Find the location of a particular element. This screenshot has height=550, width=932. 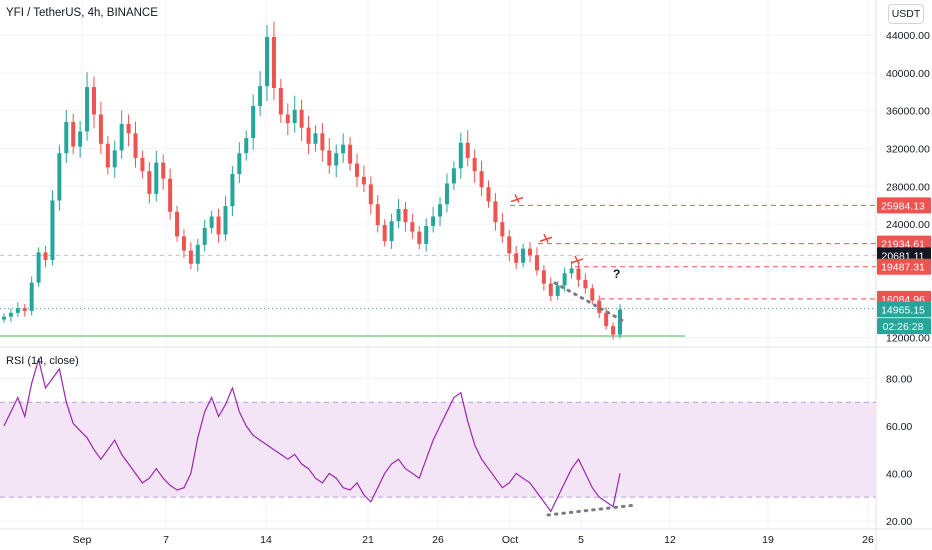

time-tick-label: 19 is located at coordinates (768, 540).